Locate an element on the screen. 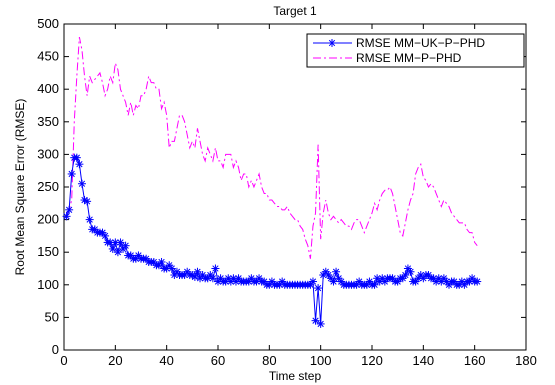  y-tick-label-9: 450 is located at coordinates (48, 56).